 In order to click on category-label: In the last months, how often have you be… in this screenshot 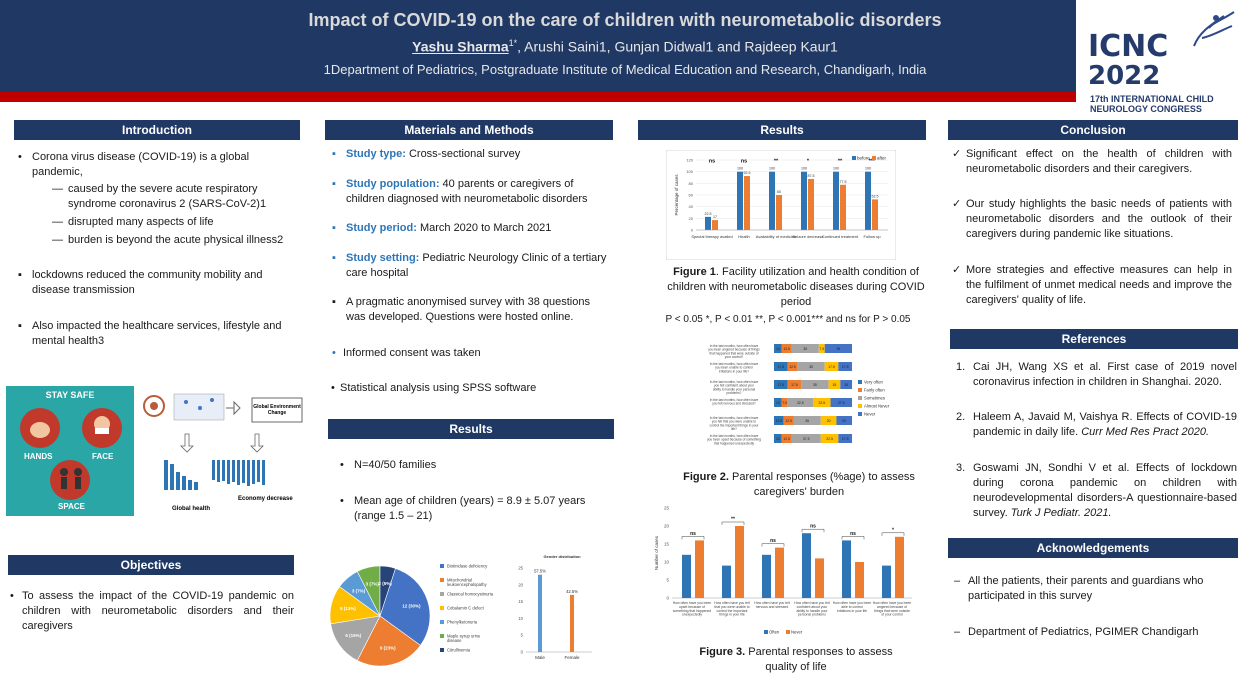, I will do `click(734, 439)`.